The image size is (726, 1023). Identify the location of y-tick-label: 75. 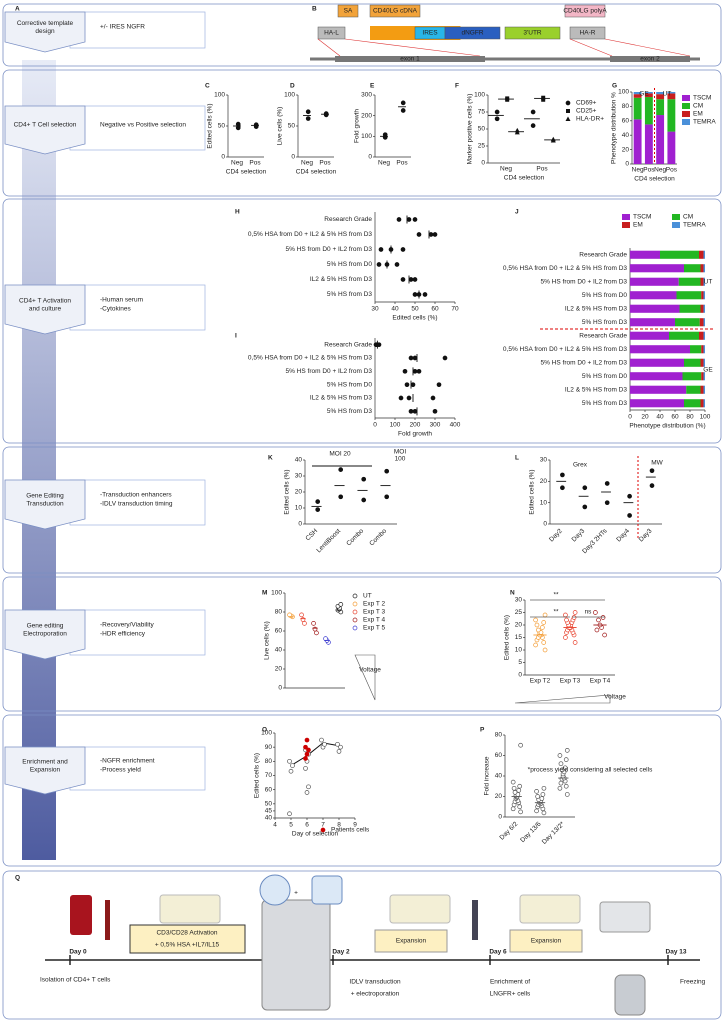
(482, 112).